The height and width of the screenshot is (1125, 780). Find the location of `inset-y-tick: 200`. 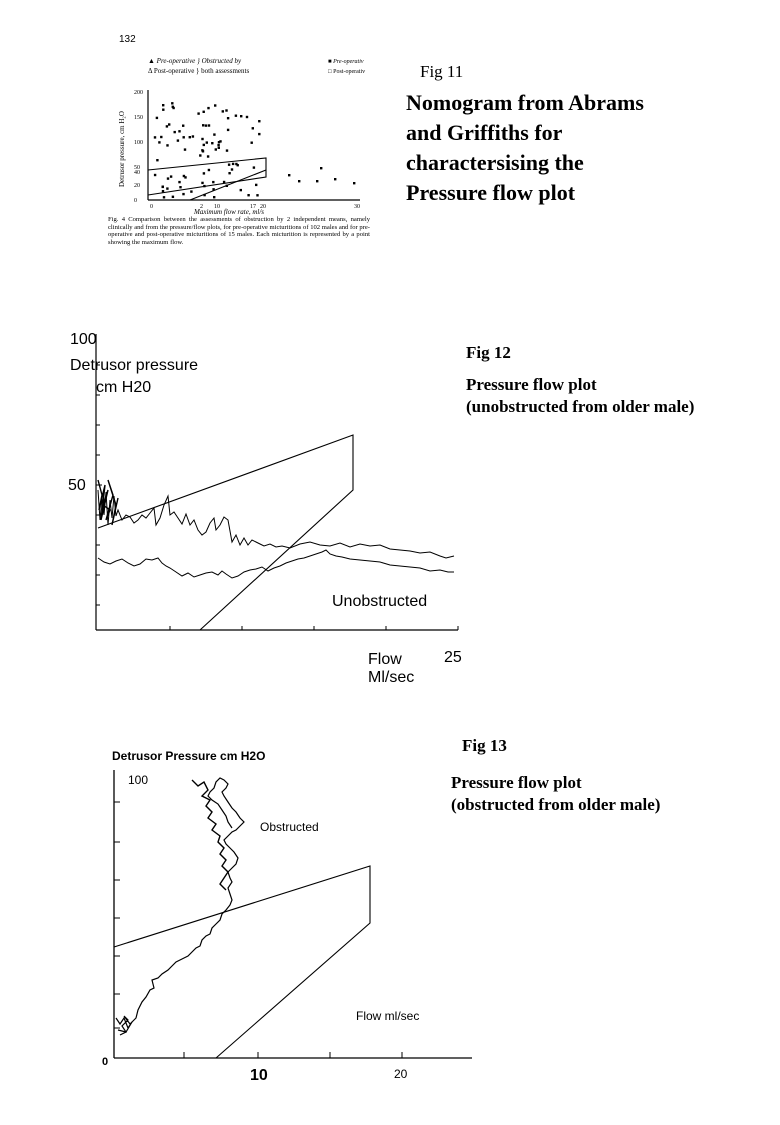

inset-y-tick: 200 is located at coordinates (138, 93).